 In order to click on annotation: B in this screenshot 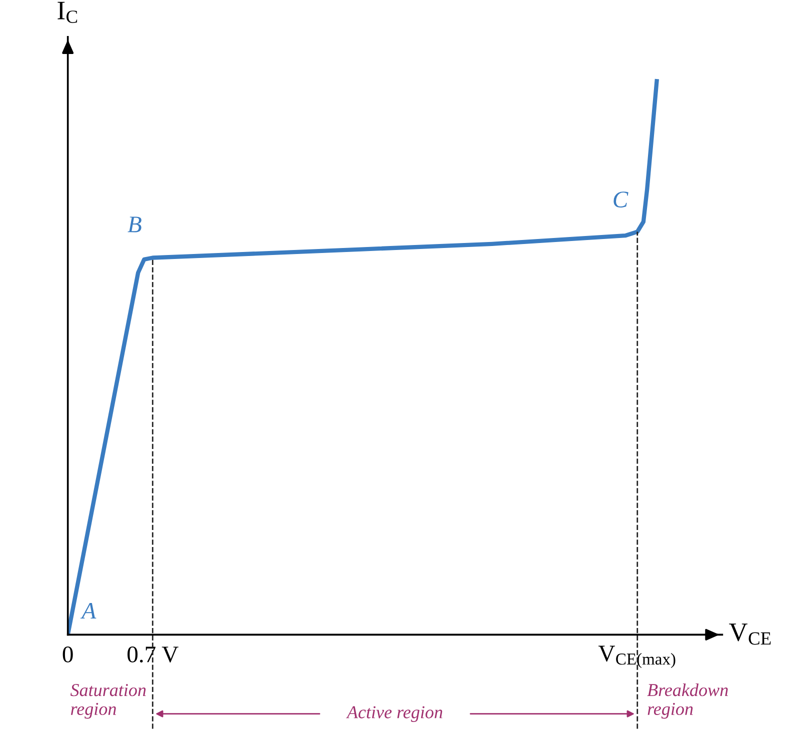, I will do `click(135, 224)`.